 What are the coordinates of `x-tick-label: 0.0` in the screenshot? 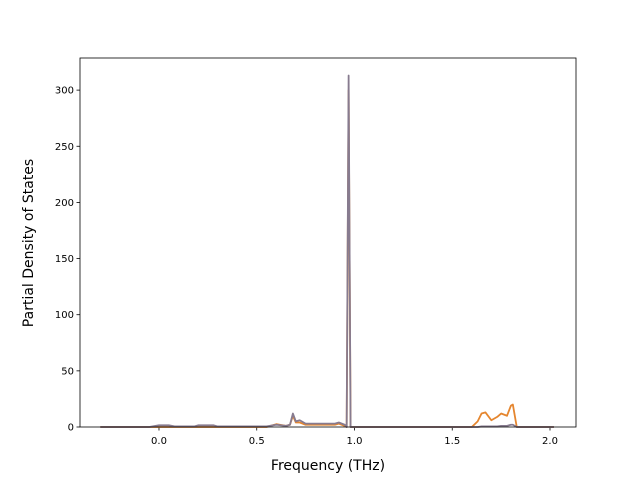 It's located at (159, 441).